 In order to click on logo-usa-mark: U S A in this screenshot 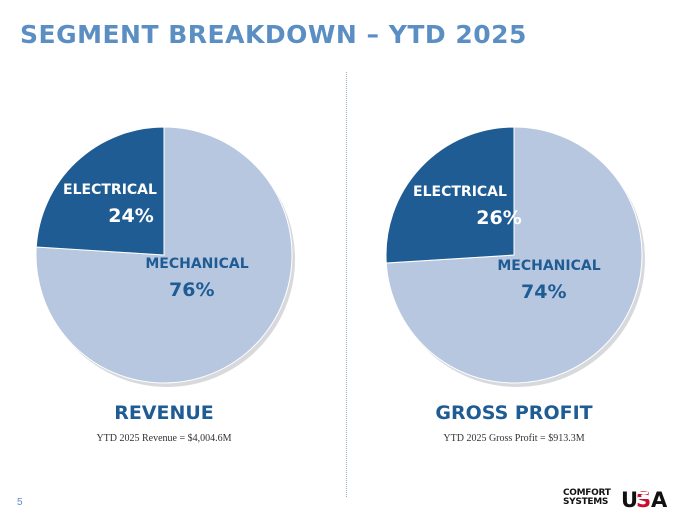, I will do `click(645, 499)`.